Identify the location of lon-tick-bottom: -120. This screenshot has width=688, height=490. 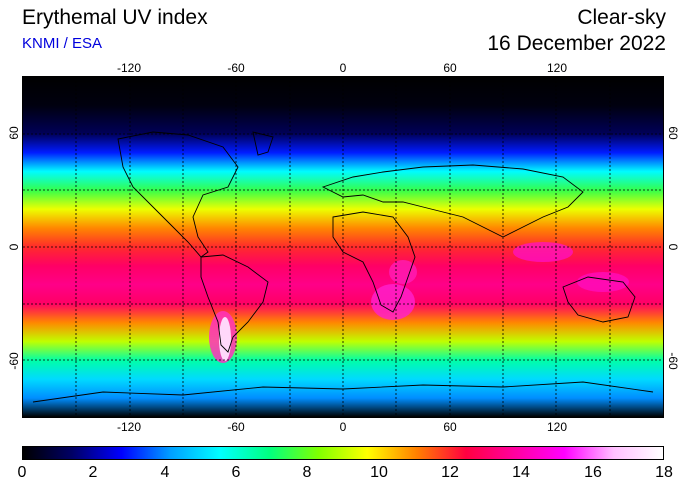
(129, 427).